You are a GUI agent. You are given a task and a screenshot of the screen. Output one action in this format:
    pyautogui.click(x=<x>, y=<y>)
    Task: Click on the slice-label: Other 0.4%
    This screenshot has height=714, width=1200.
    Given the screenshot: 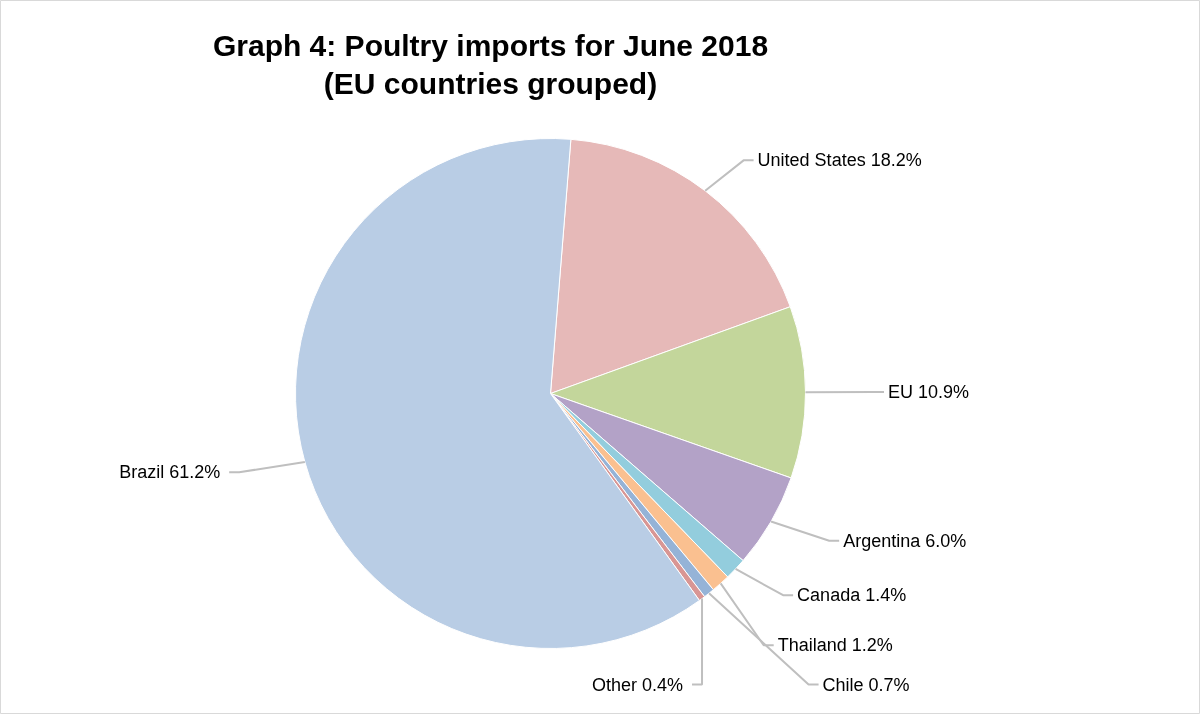 What is the action you would take?
    pyautogui.click(x=637, y=684)
    